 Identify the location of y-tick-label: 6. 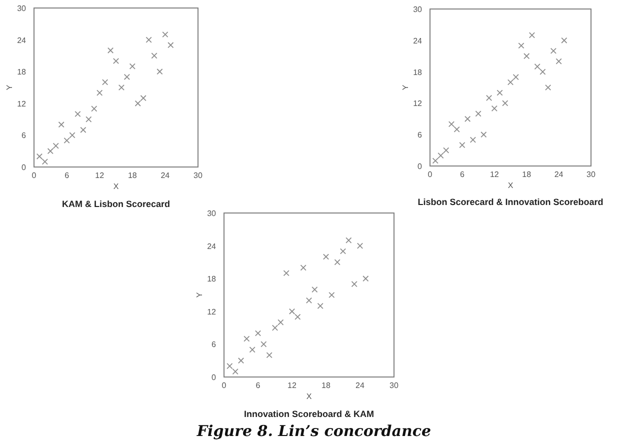
(24, 135).